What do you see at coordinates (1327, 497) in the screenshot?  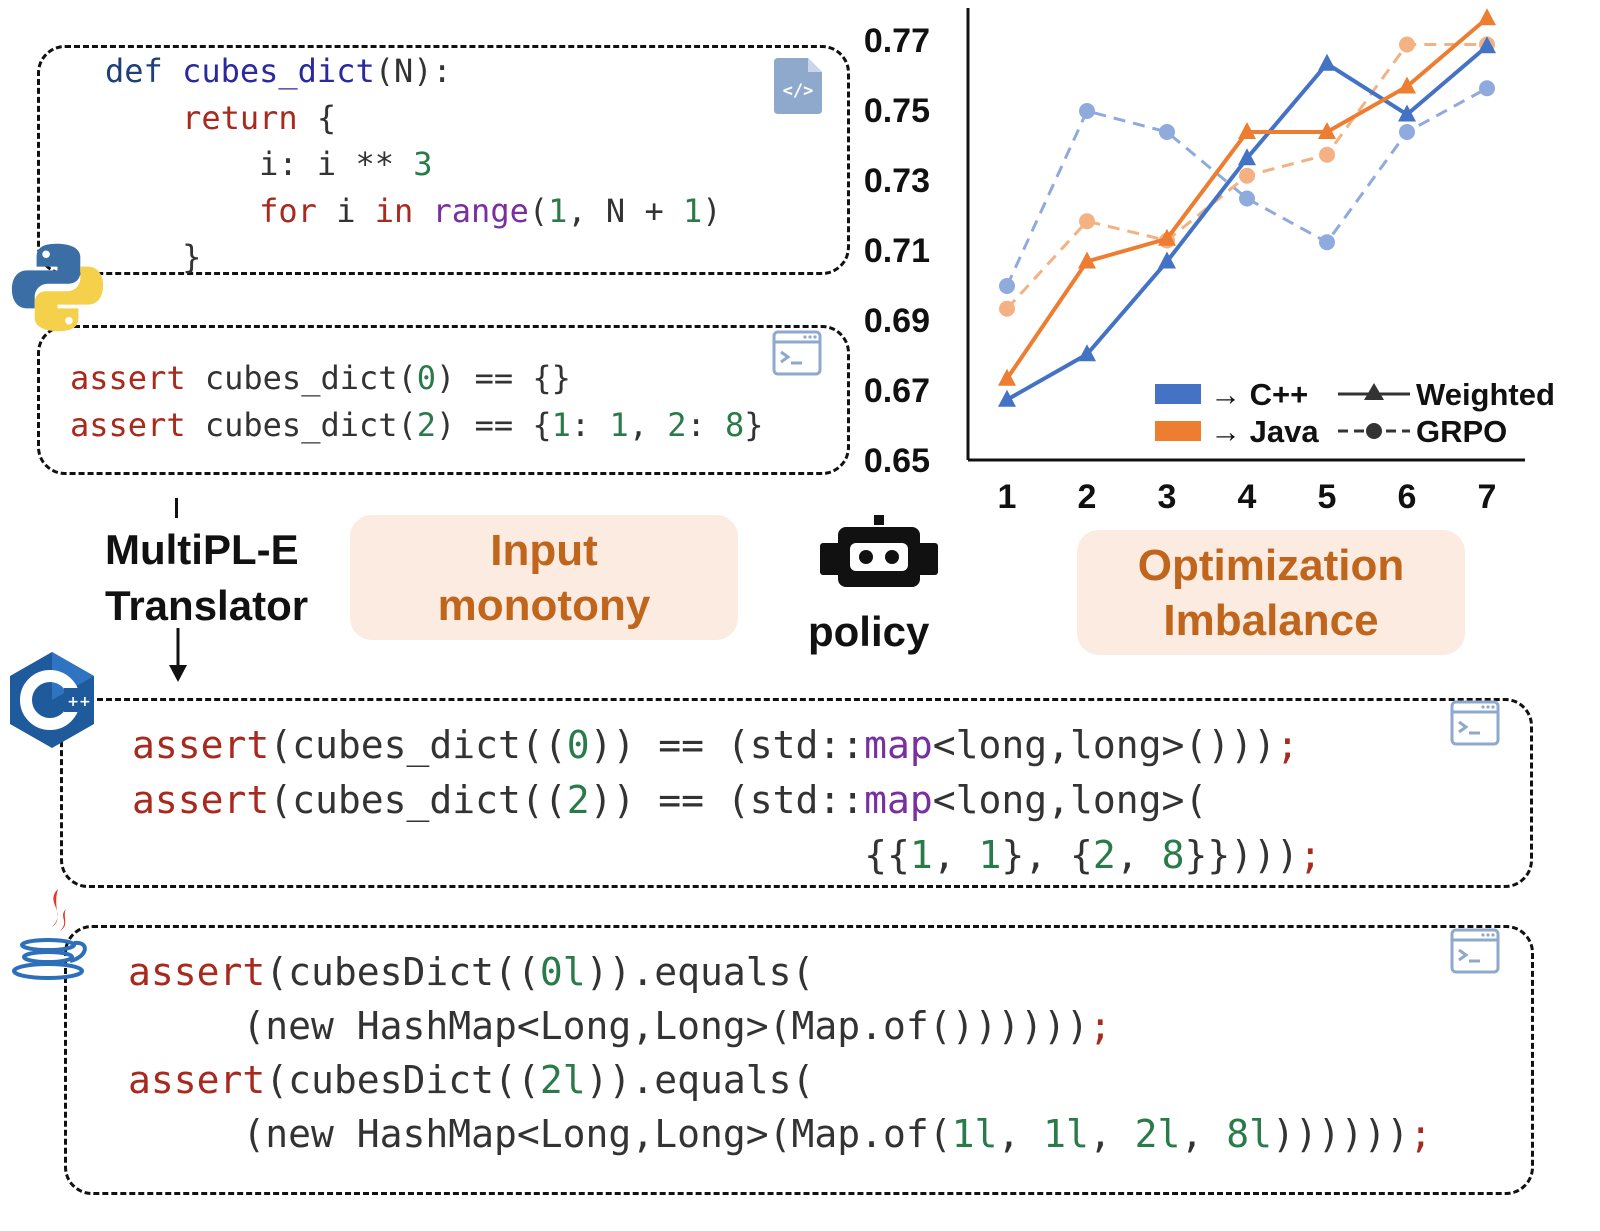 I see `x-tick-label: 5` at bounding box center [1327, 497].